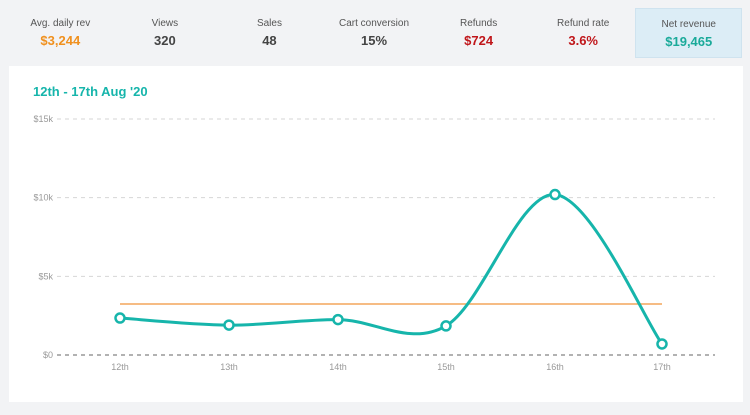  What do you see at coordinates (43, 198) in the screenshot?
I see `y-tick-label: $10k` at bounding box center [43, 198].